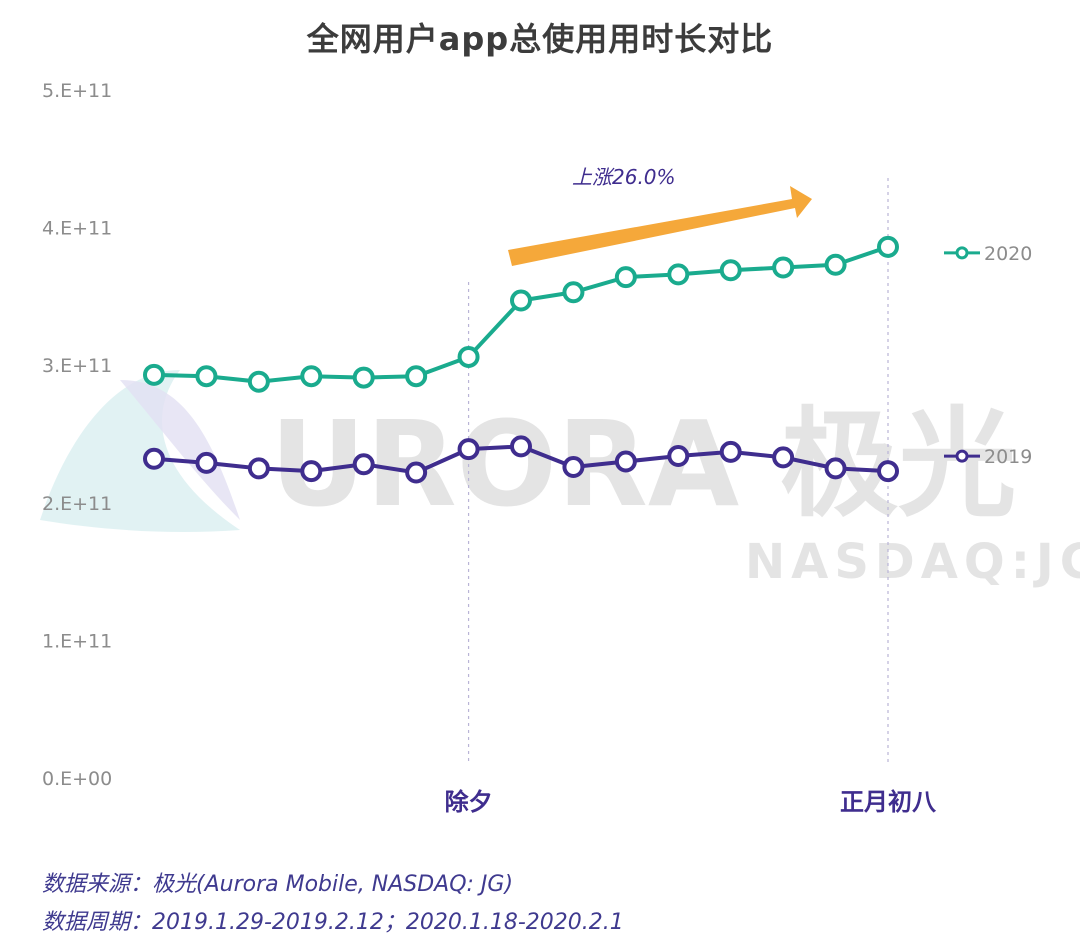 The image size is (1080, 937). Describe the element at coordinates (660, 226) in the screenshot. I see `growth-arrow` at that location.